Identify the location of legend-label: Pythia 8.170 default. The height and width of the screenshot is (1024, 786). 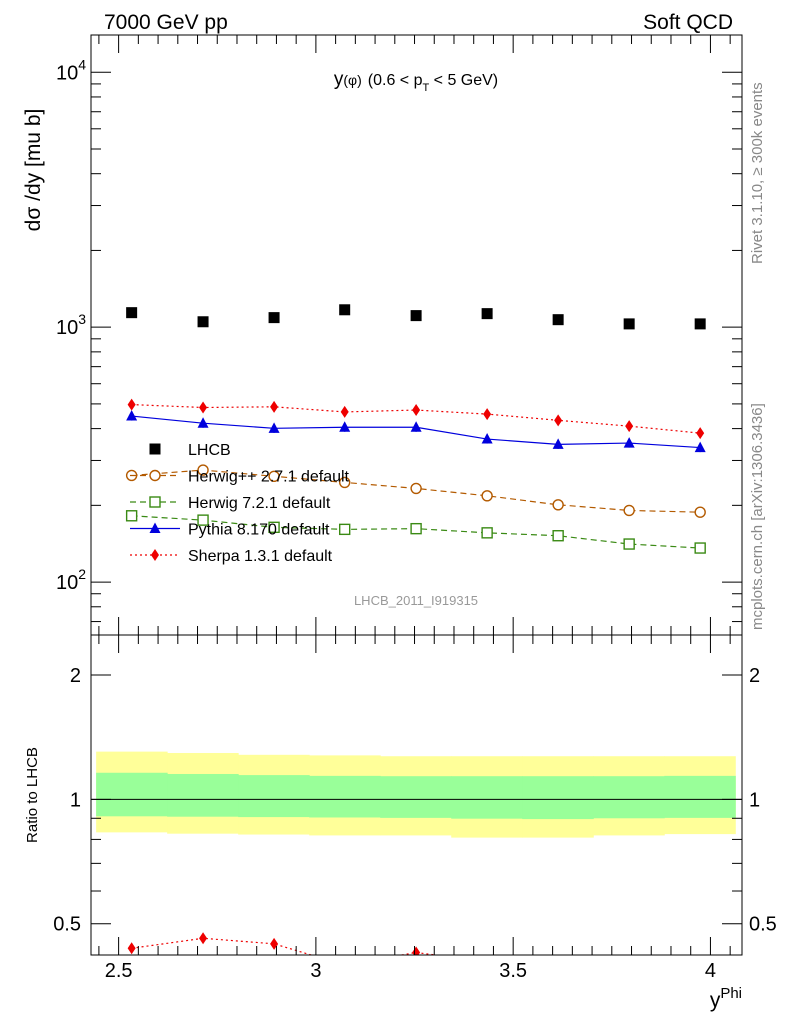
(259, 530).